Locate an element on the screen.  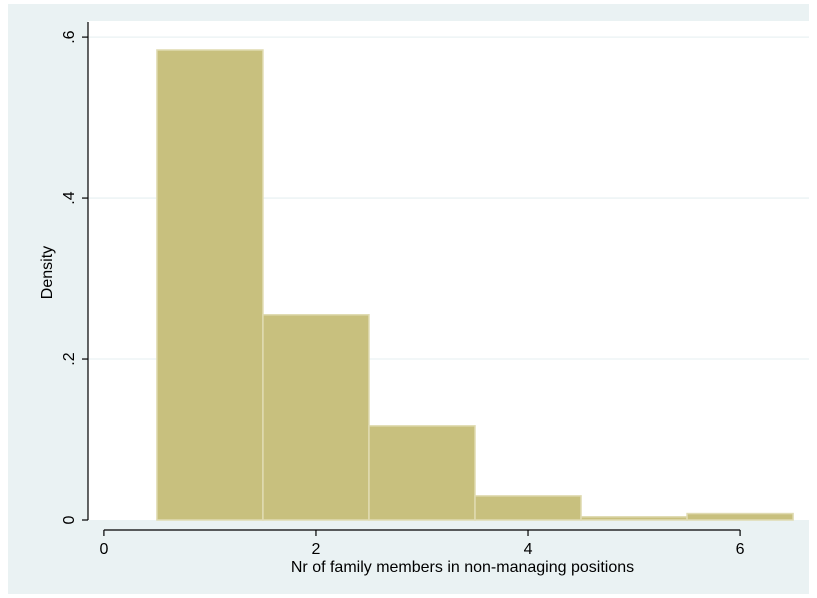
x-tick-label: 2 is located at coordinates (316, 549).